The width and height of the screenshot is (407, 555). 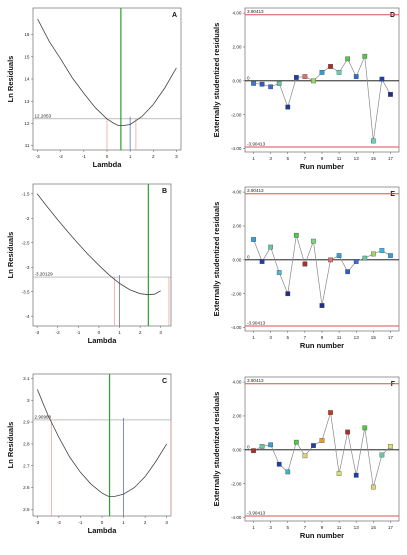 What do you see at coordinates (27, 123) in the screenshot?
I see `y-tick-label: 12` at bounding box center [27, 123].